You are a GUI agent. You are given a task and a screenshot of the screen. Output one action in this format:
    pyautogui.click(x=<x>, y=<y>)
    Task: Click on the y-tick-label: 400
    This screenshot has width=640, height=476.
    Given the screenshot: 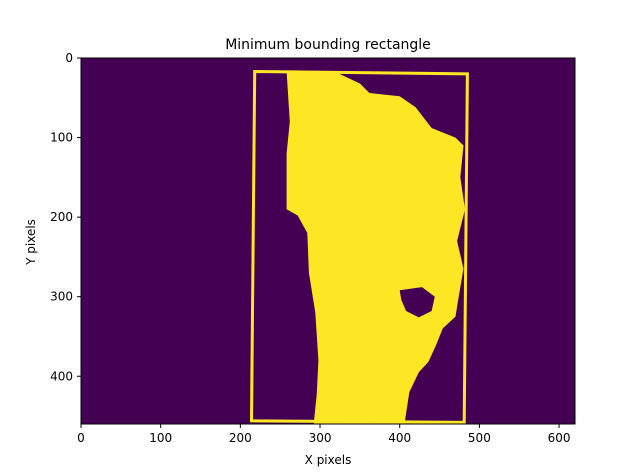 What is the action you would take?
    pyautogui.click(x=61, y=376)
    